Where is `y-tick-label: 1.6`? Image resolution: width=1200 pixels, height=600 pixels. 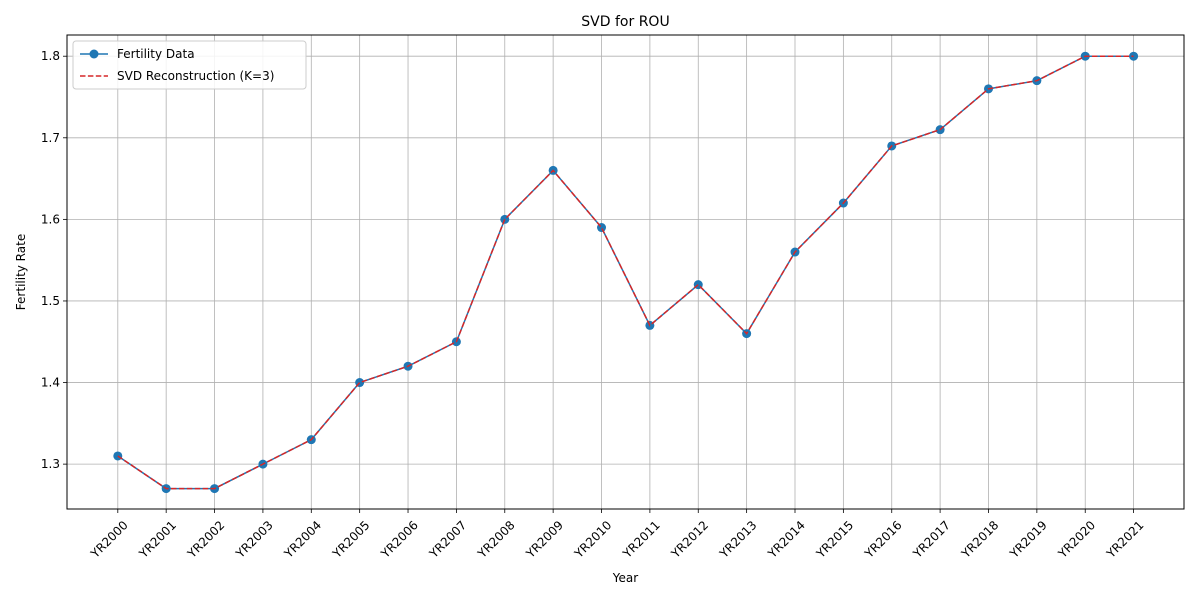 y-tick-label: 1.6 is located at coordinates (50, 219).